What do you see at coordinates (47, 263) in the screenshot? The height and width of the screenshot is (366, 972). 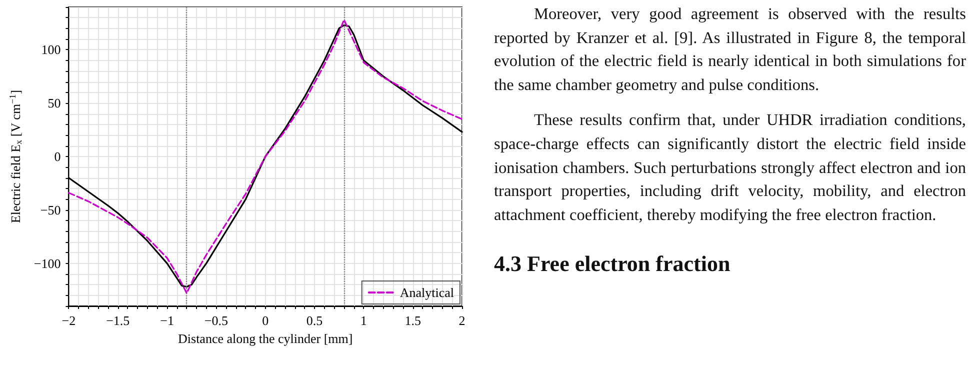 I see `y-tick-label: −100` at bounding box center [47, 263].